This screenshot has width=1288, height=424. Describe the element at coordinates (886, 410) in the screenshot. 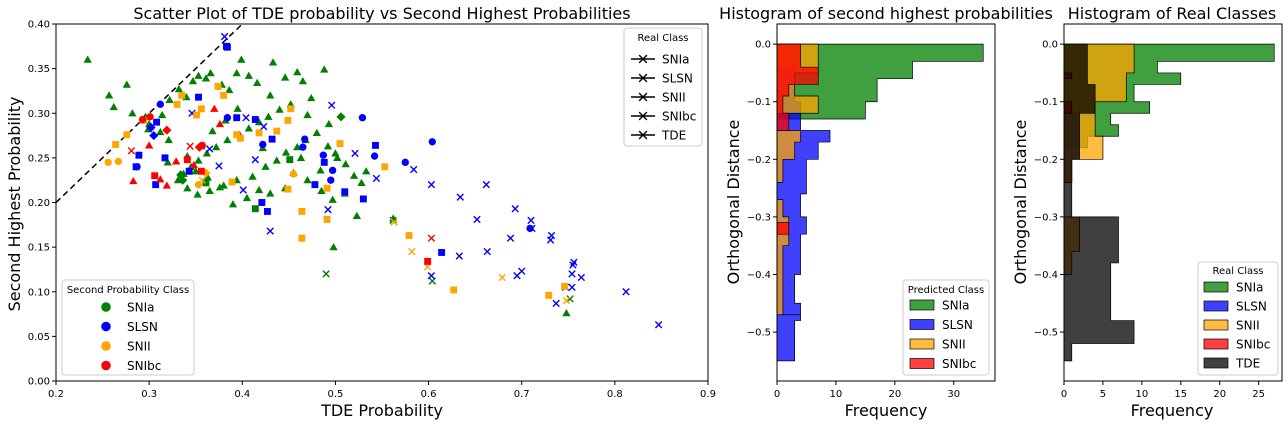

I see `hist2-xlabel: Frequency` at that location.